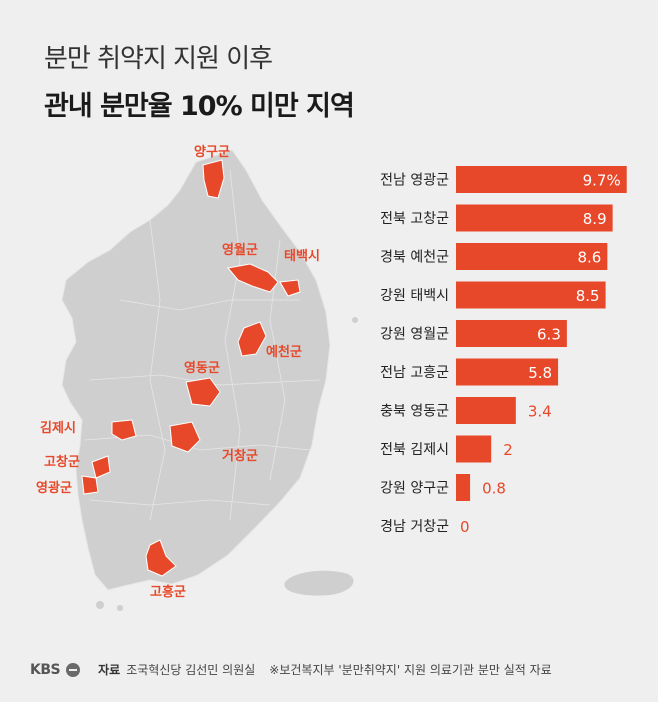  Describe the element at coordinates (494, 489) in the screenshot. I see `bar-value-label: 0.8` at that location.